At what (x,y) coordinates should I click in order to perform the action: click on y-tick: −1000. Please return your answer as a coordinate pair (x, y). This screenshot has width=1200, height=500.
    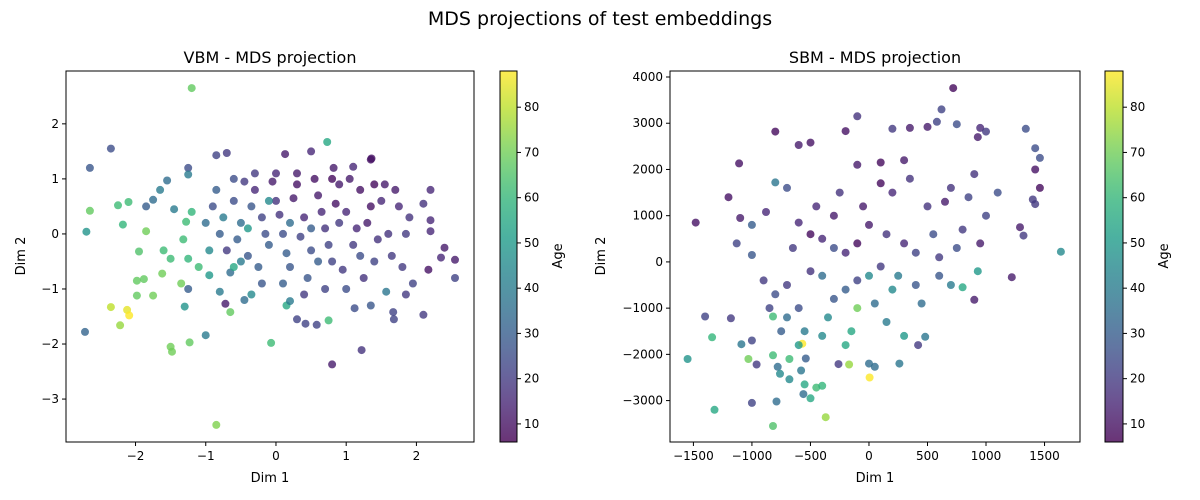
    Looking at the image, I should click on (646, 308).